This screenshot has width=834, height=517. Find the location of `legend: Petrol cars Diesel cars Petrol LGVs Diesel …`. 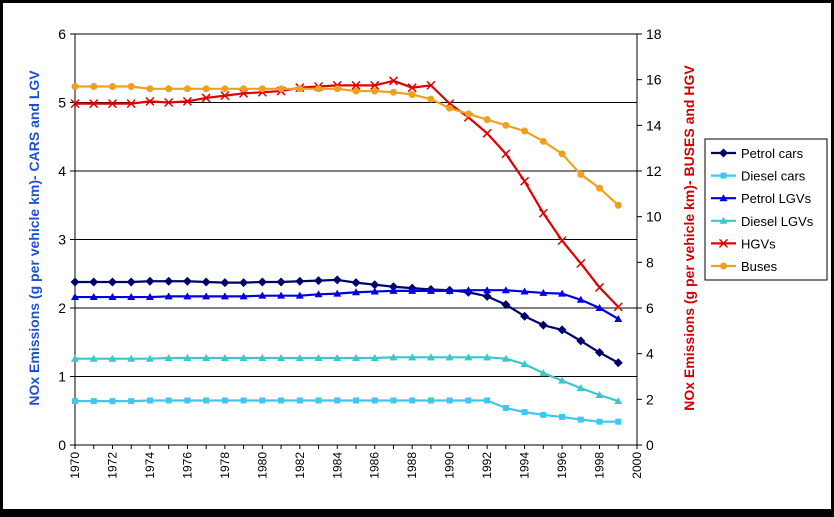

legend: Petrol cars Diesel cars Petrol LGVs Diesel … is located at coordinates (766, 209).